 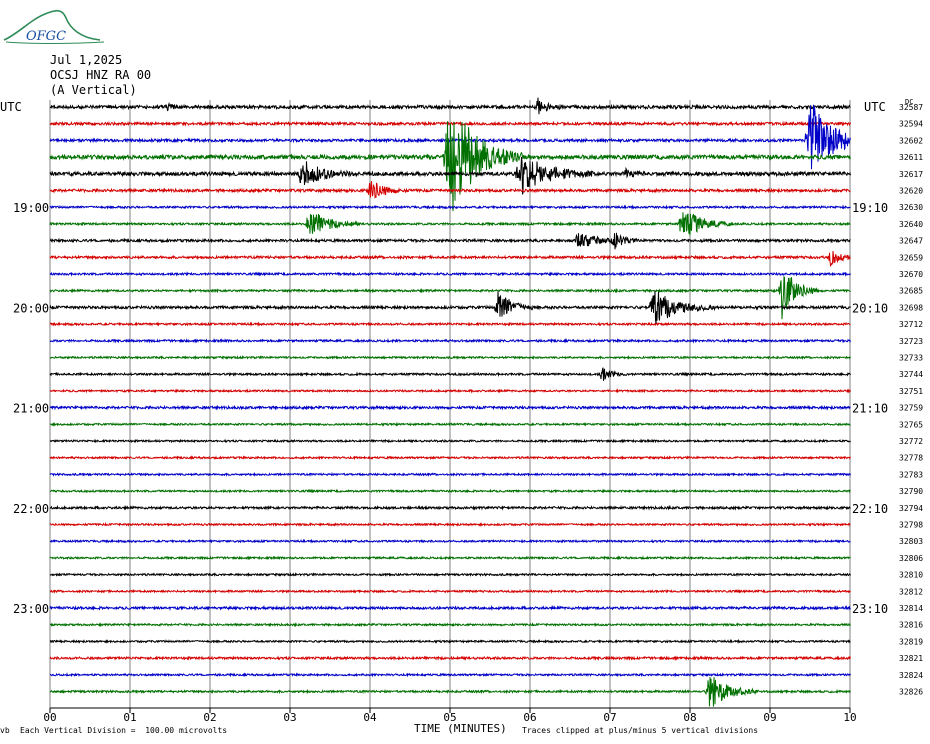 I want to click on dc-offset-label-1: 32594, so click(x=911, y=124).